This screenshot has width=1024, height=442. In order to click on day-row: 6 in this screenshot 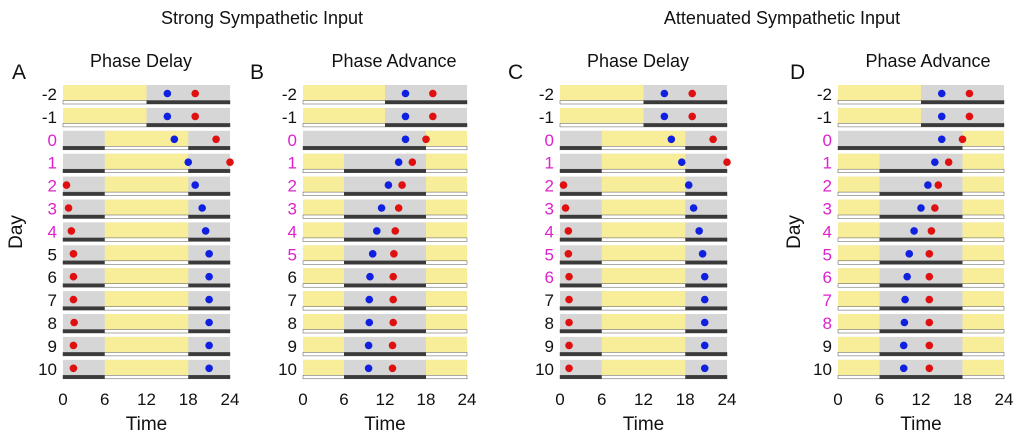, I will do `click(139, 278)`.